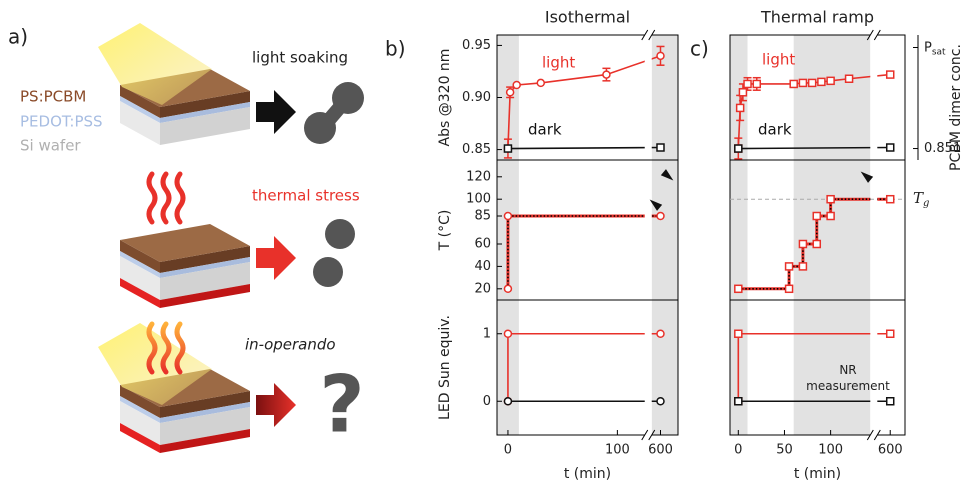 The height and width of the screenshot is (485, 970). What do you see at coordinates (478, 199) in the screenshot?
I see `y-tick-label: 100` at bounding box center [478, 199].